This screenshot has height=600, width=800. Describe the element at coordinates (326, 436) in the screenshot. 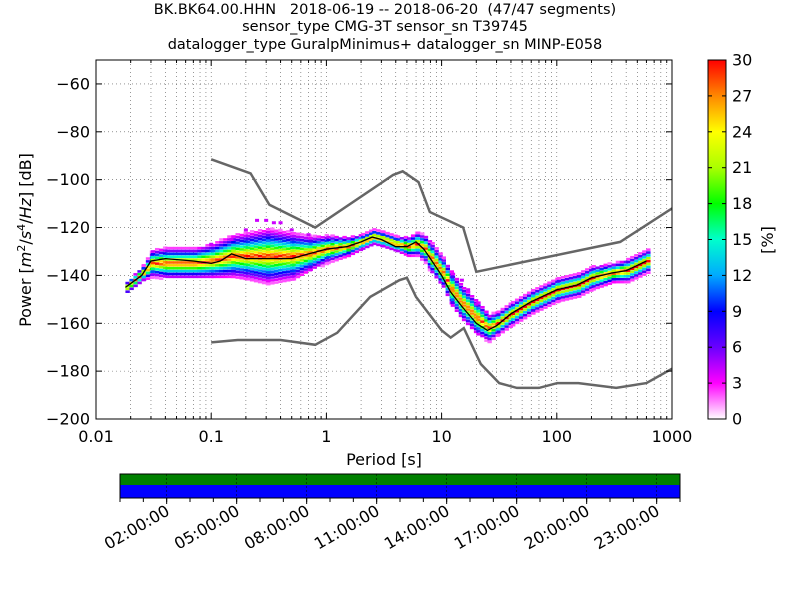

I see `x-tick-label: 1` at that location.